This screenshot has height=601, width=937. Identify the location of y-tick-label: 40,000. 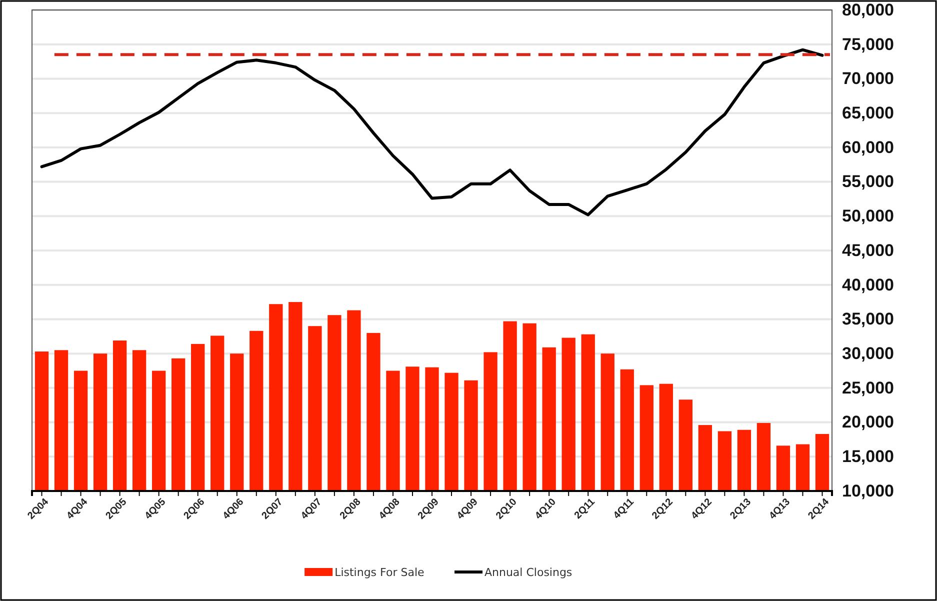
(868, 284).